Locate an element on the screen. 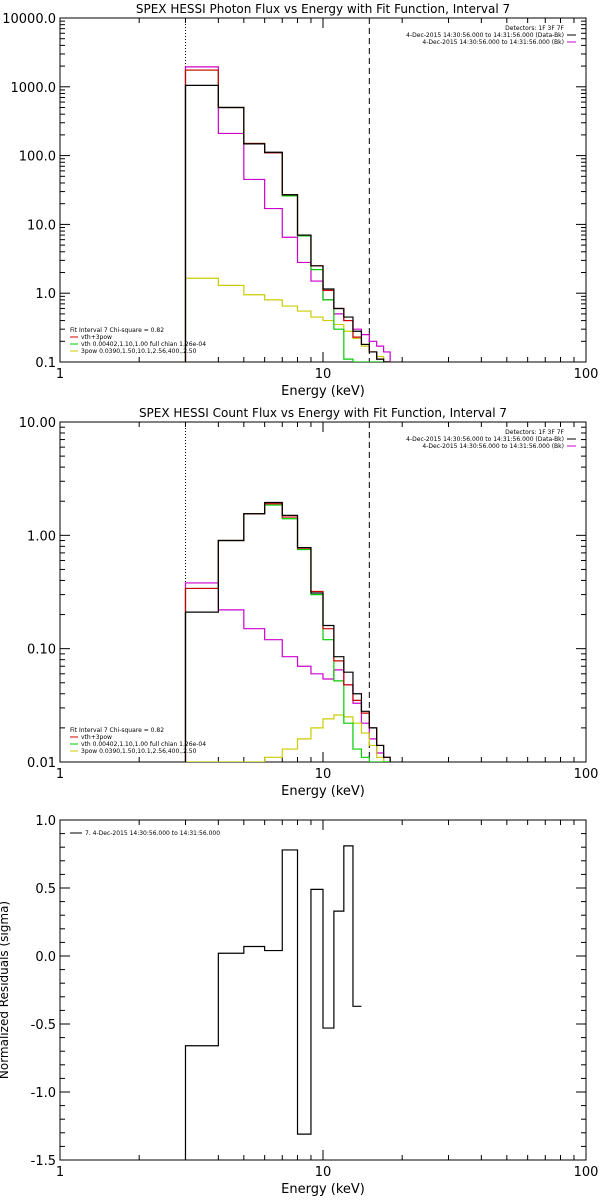  y-tick-label: 10000.0 is located at coordinates (29, 19).